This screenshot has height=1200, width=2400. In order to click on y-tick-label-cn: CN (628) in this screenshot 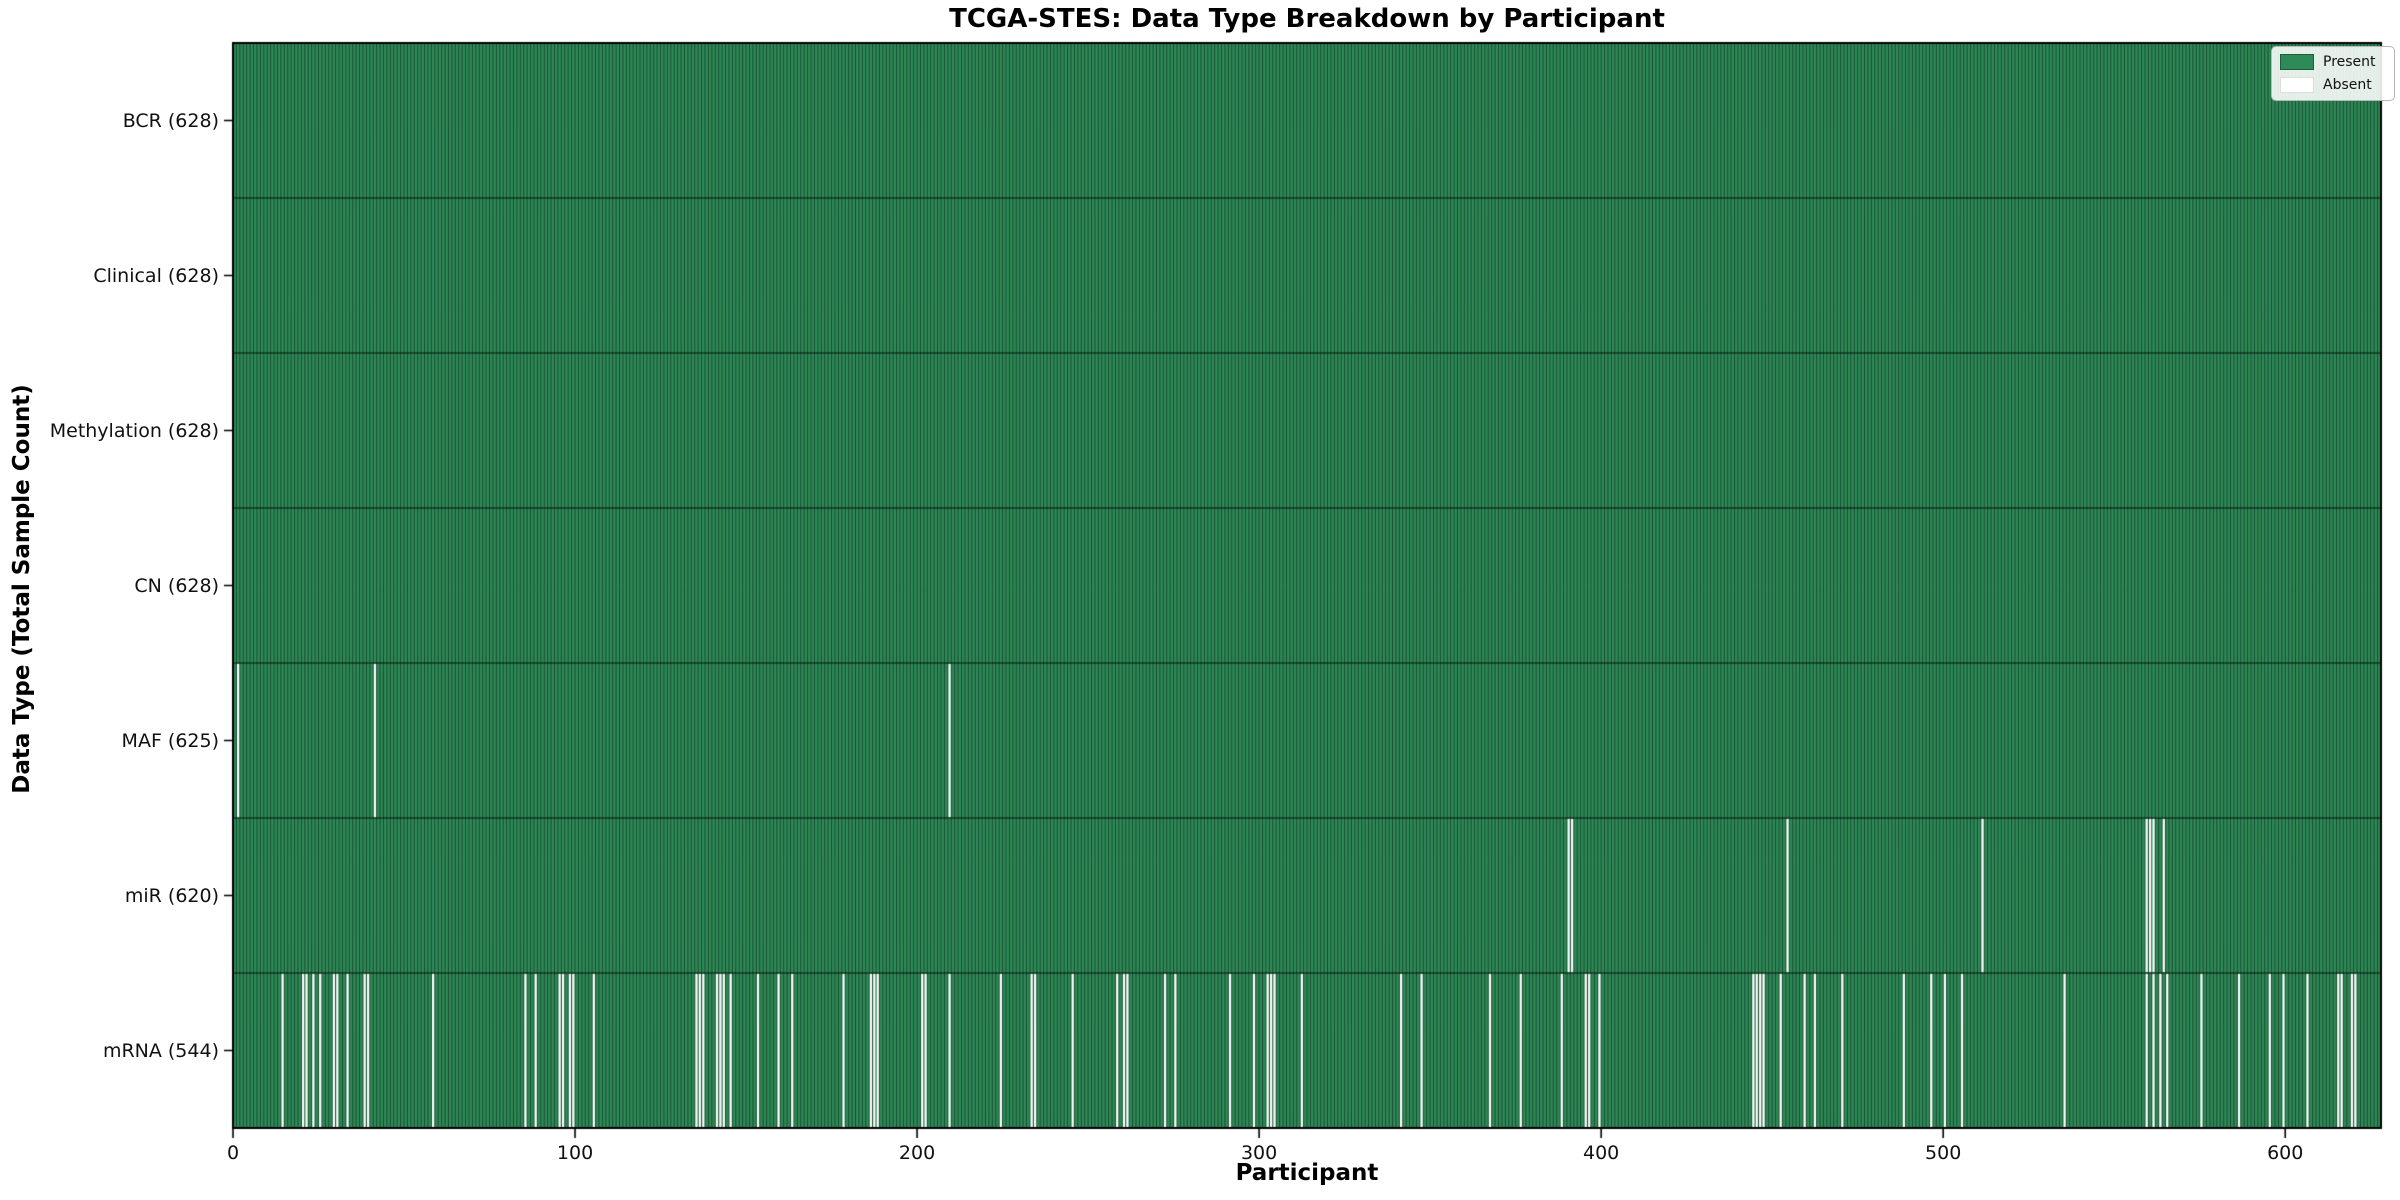, I will do `click(176, 585)`.